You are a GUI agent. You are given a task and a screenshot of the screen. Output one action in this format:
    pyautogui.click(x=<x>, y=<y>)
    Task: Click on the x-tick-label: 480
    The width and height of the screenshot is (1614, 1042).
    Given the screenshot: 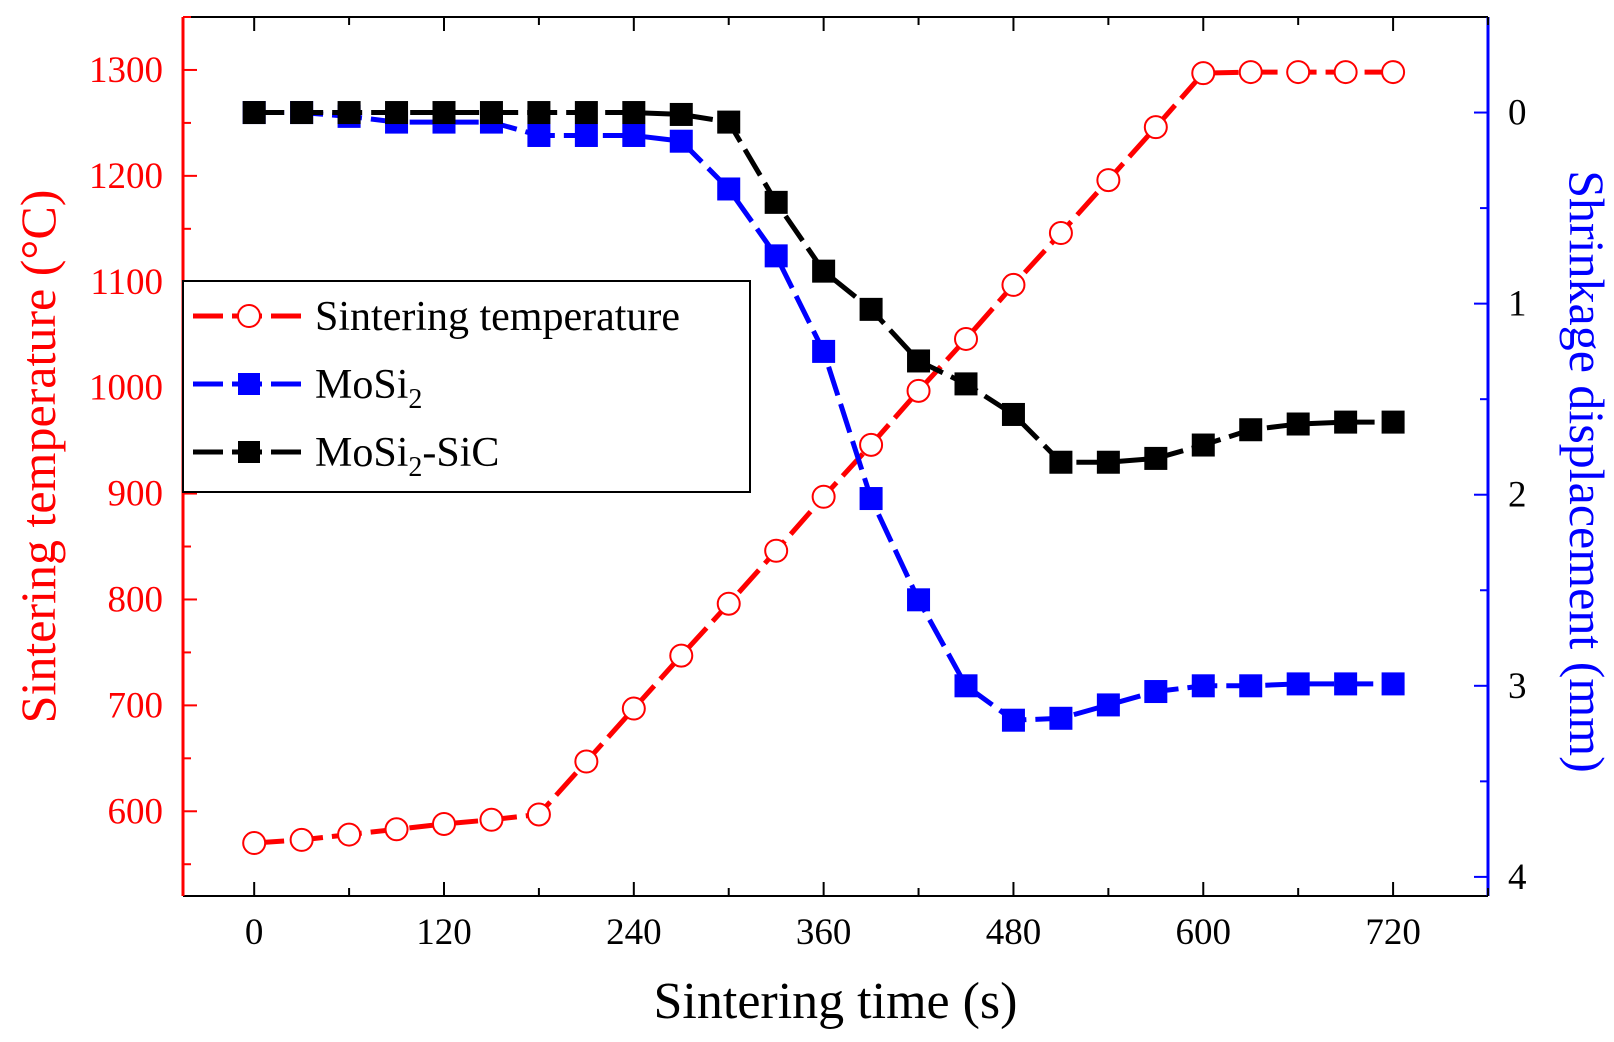 What is the action you would take?
    pyautogui.click(x=1014, y=932)
    